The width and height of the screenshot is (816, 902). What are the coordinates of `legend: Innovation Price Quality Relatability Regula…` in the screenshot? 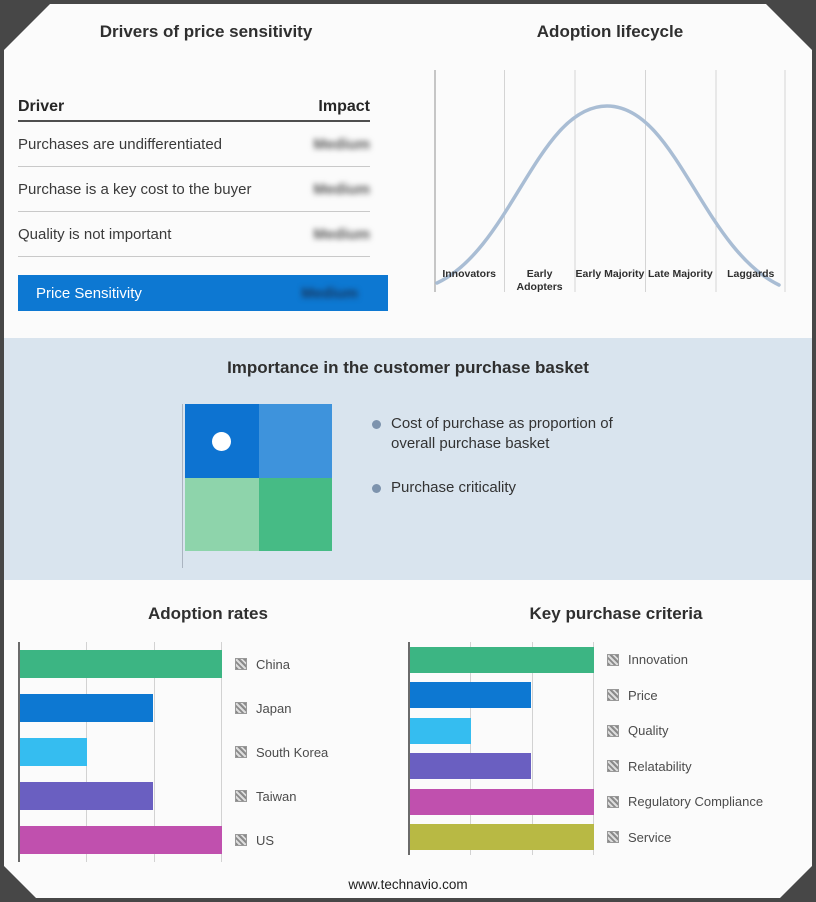 It's located at (685, 748).